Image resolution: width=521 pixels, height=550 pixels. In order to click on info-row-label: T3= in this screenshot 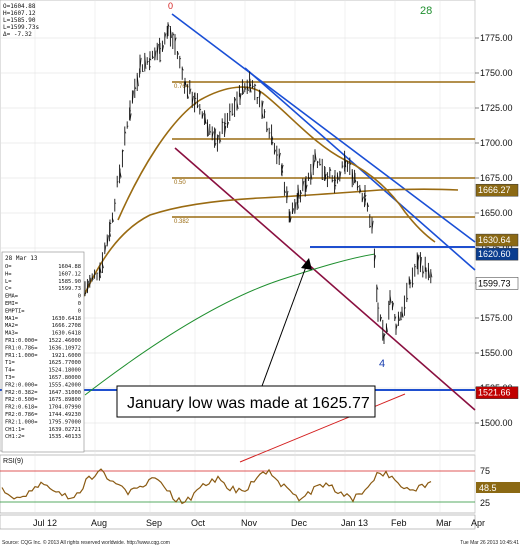, I will do `click(10, 378)`.